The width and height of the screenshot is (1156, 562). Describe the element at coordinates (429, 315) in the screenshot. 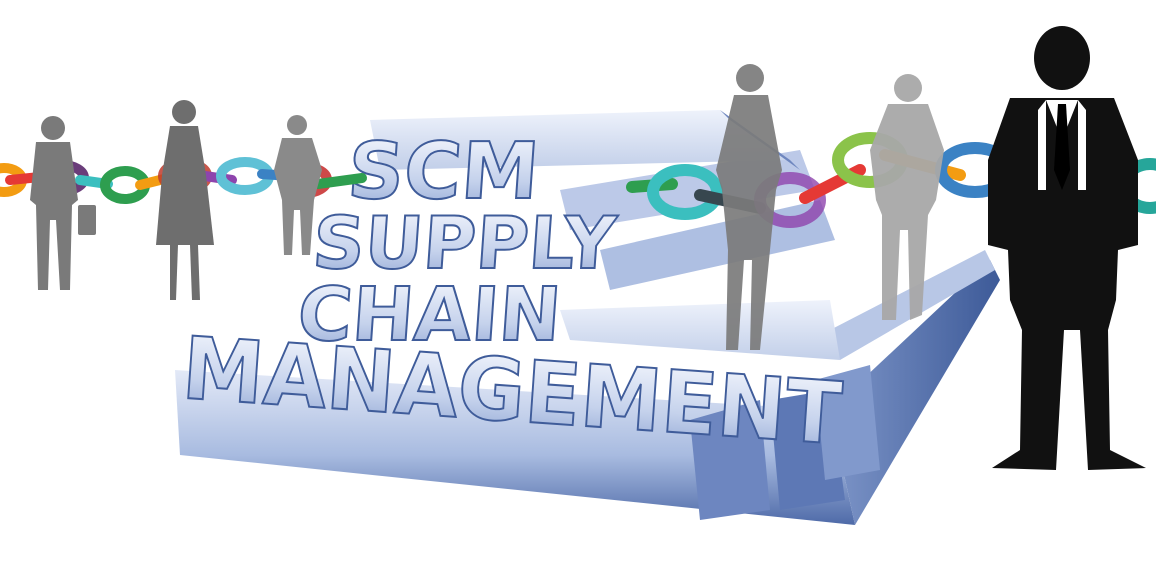

I see `heading-chain: CHAIN` at that location.